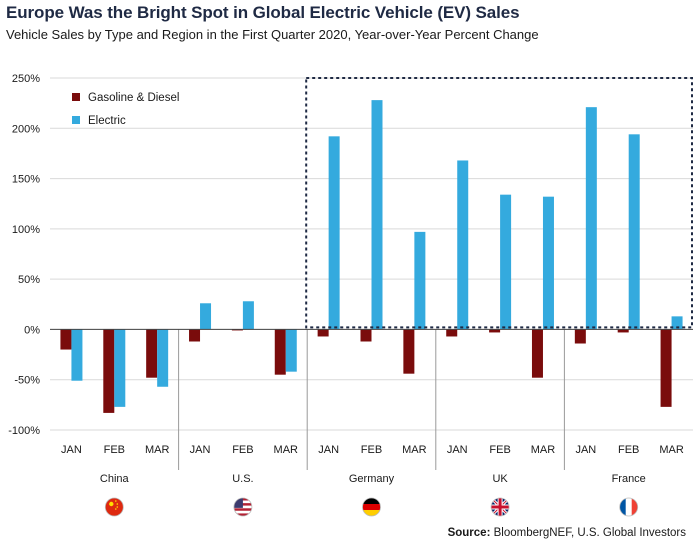 This screenshot has height=549, width=700. I want to click on flags, so click(371, 507).